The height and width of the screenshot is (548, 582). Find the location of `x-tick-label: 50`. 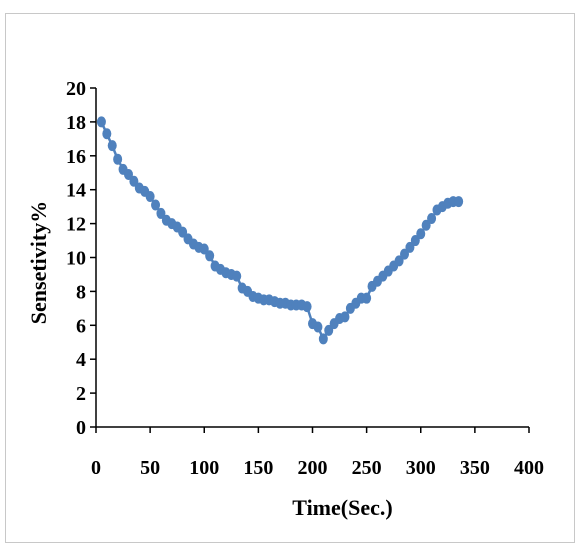

x-tick-label: 50 is located at coordinates (150, 468).